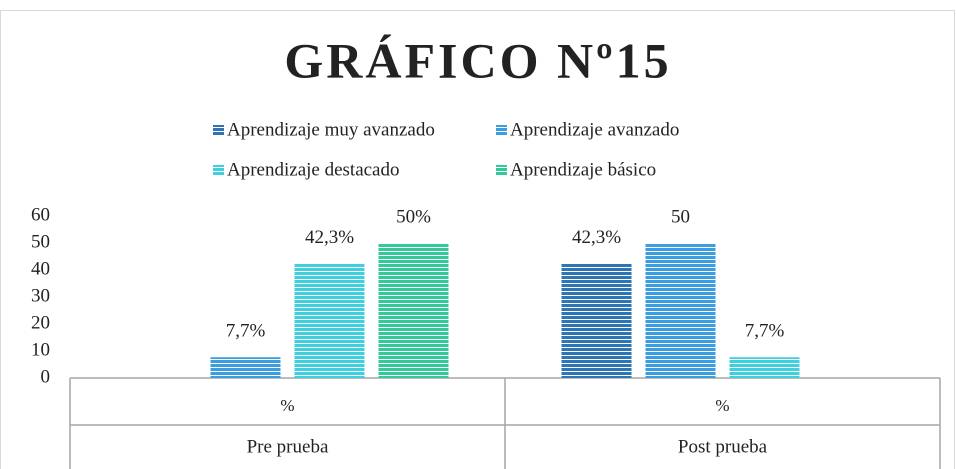  I want to click on y-tick-label: 40, so click(40, 268).